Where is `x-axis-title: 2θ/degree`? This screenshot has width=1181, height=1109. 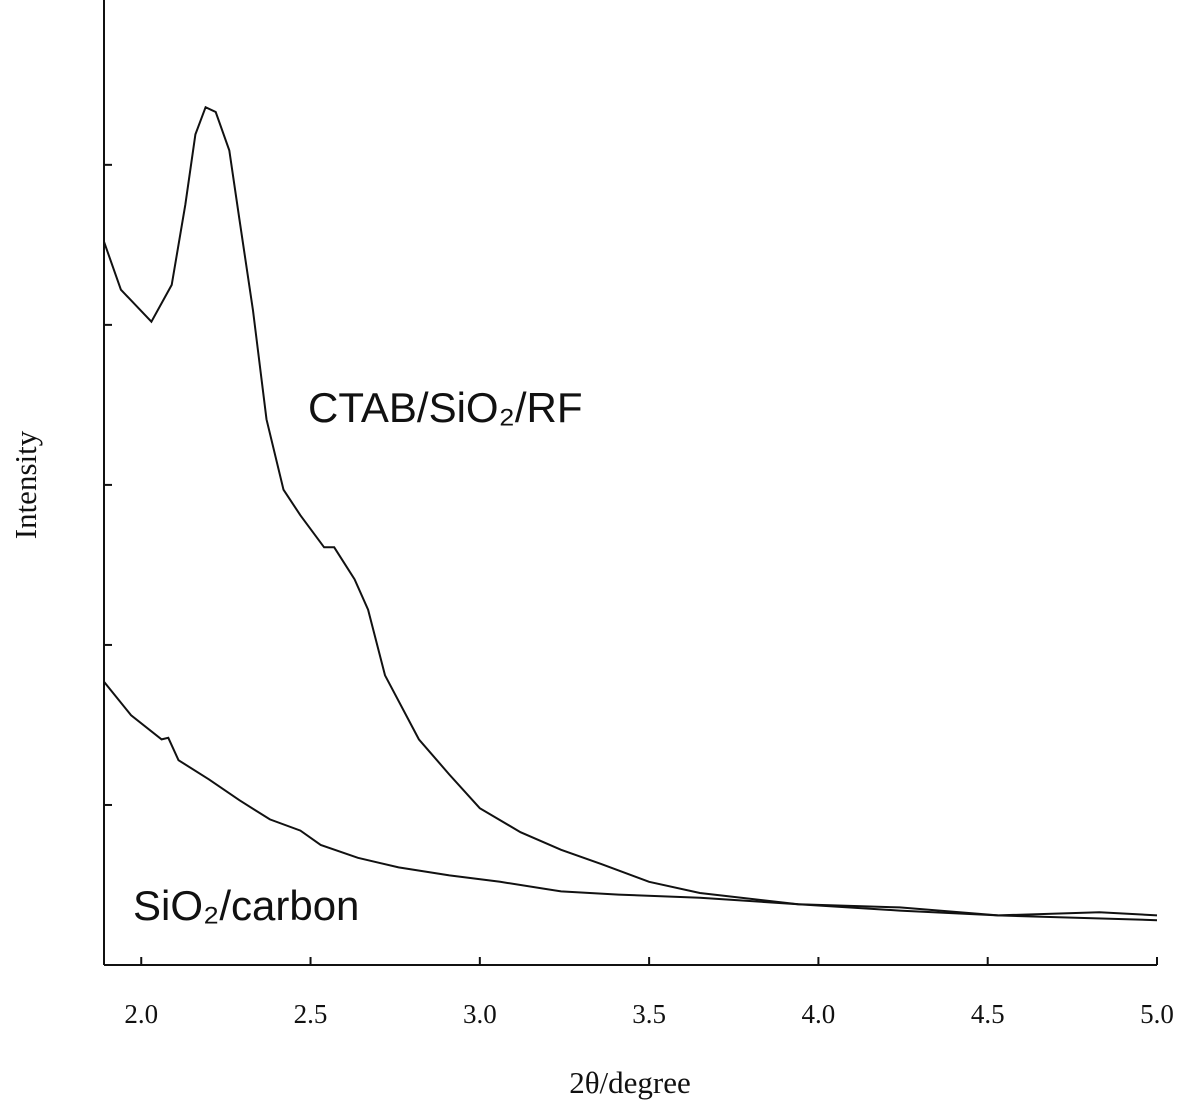
x-axis-title: 2θ/degree is located at coordinates (630, 1082).